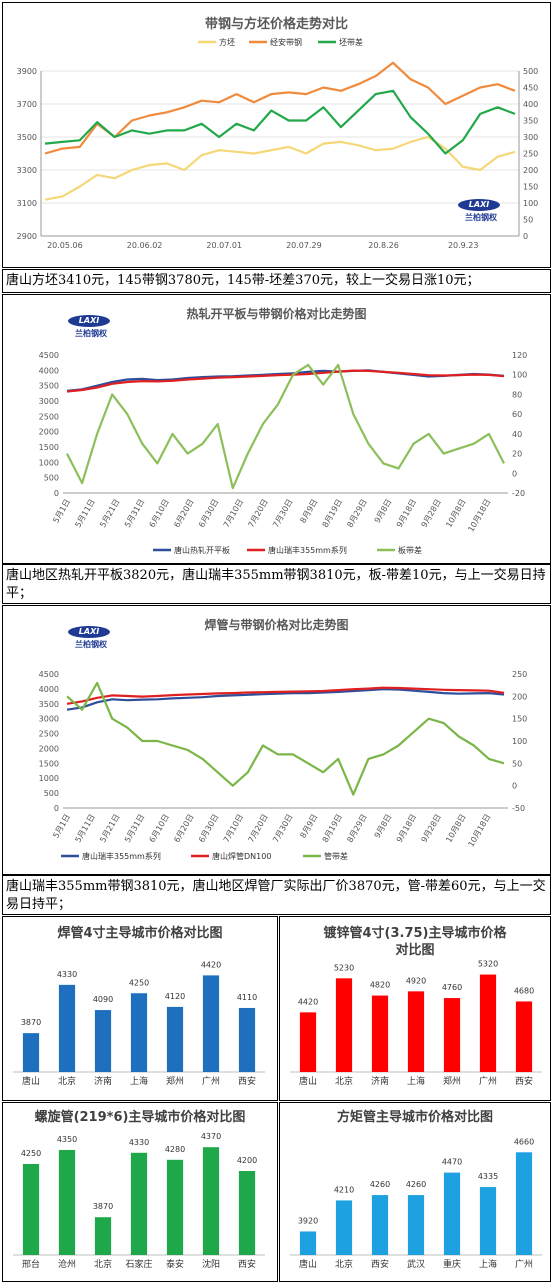 The image size is (554, 1284). Describe the element at coordinates (31, 1264) in the screenshot. I see `category-label: 邢台` at that location.